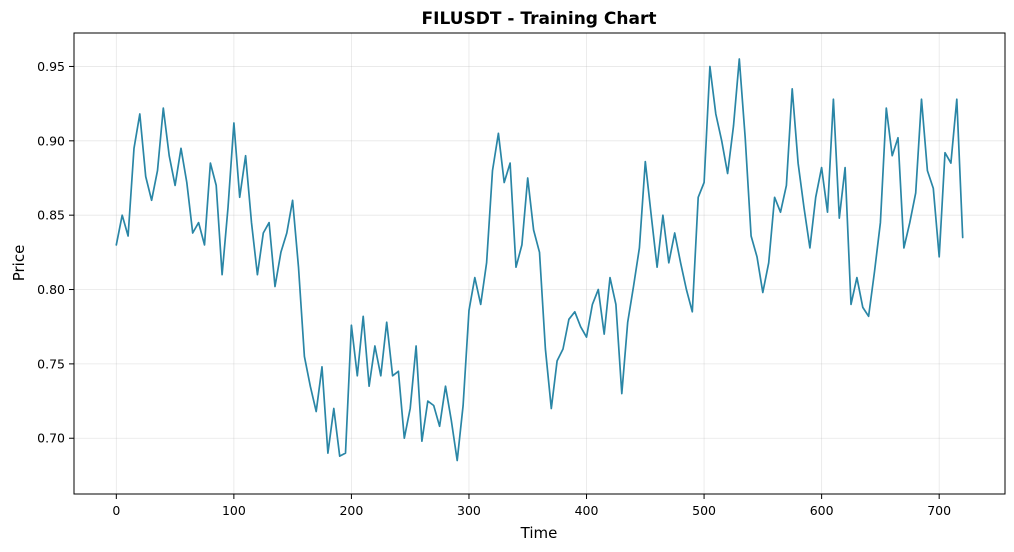  What do you see at coordinates (539, 19) in the screenshot?
I see `chart-title: FILUSDT - Training Chart` at bounding box center [539, 19].